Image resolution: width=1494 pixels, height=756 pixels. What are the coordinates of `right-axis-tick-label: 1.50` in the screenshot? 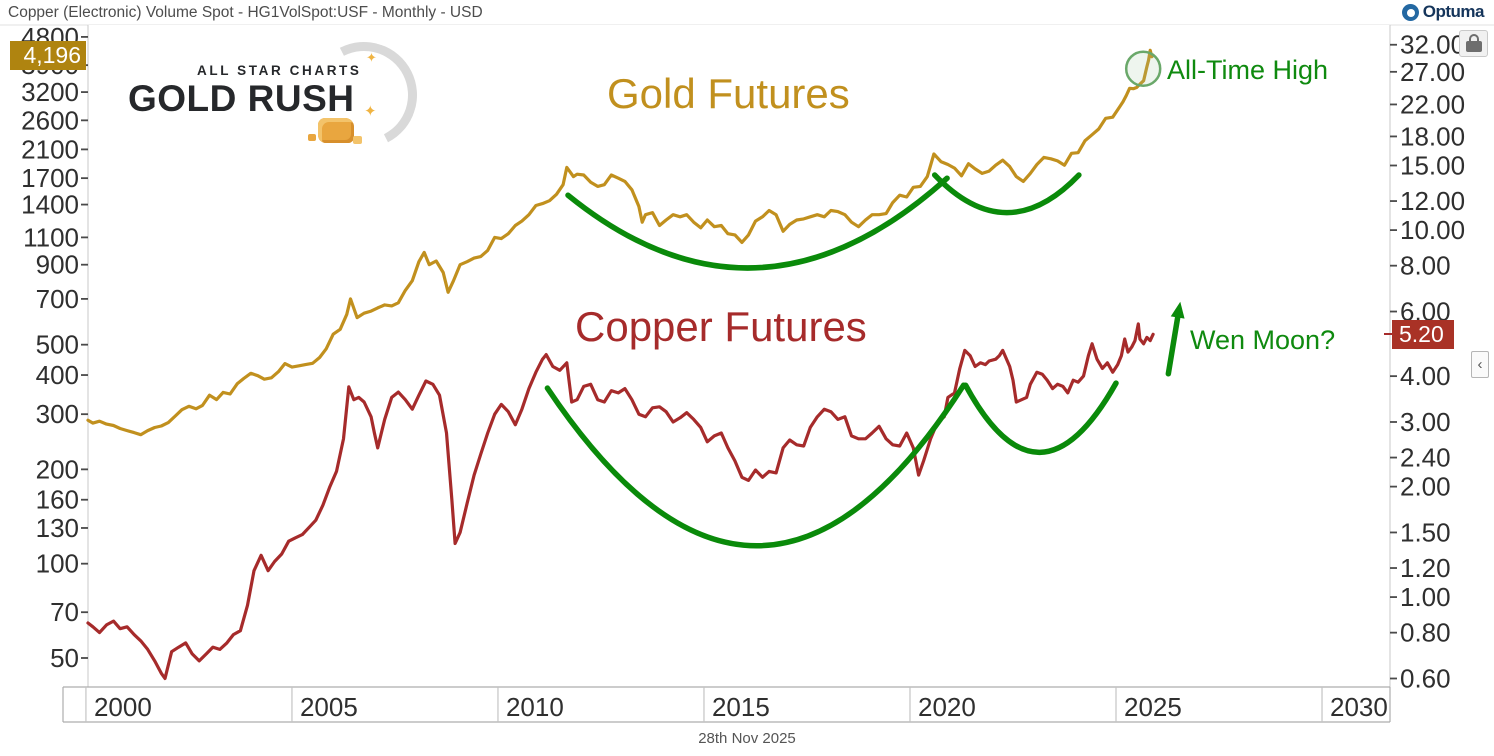 It's located at (1425, 532).